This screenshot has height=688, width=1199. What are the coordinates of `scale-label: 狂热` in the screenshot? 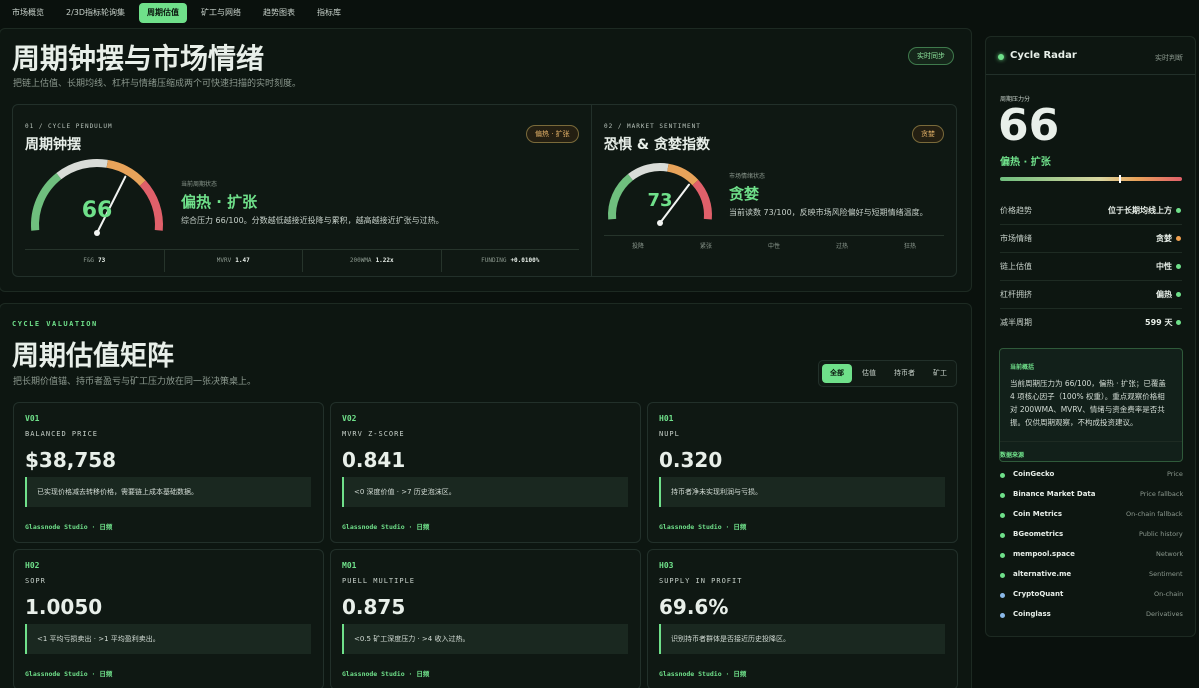 It's located at (909, 246).